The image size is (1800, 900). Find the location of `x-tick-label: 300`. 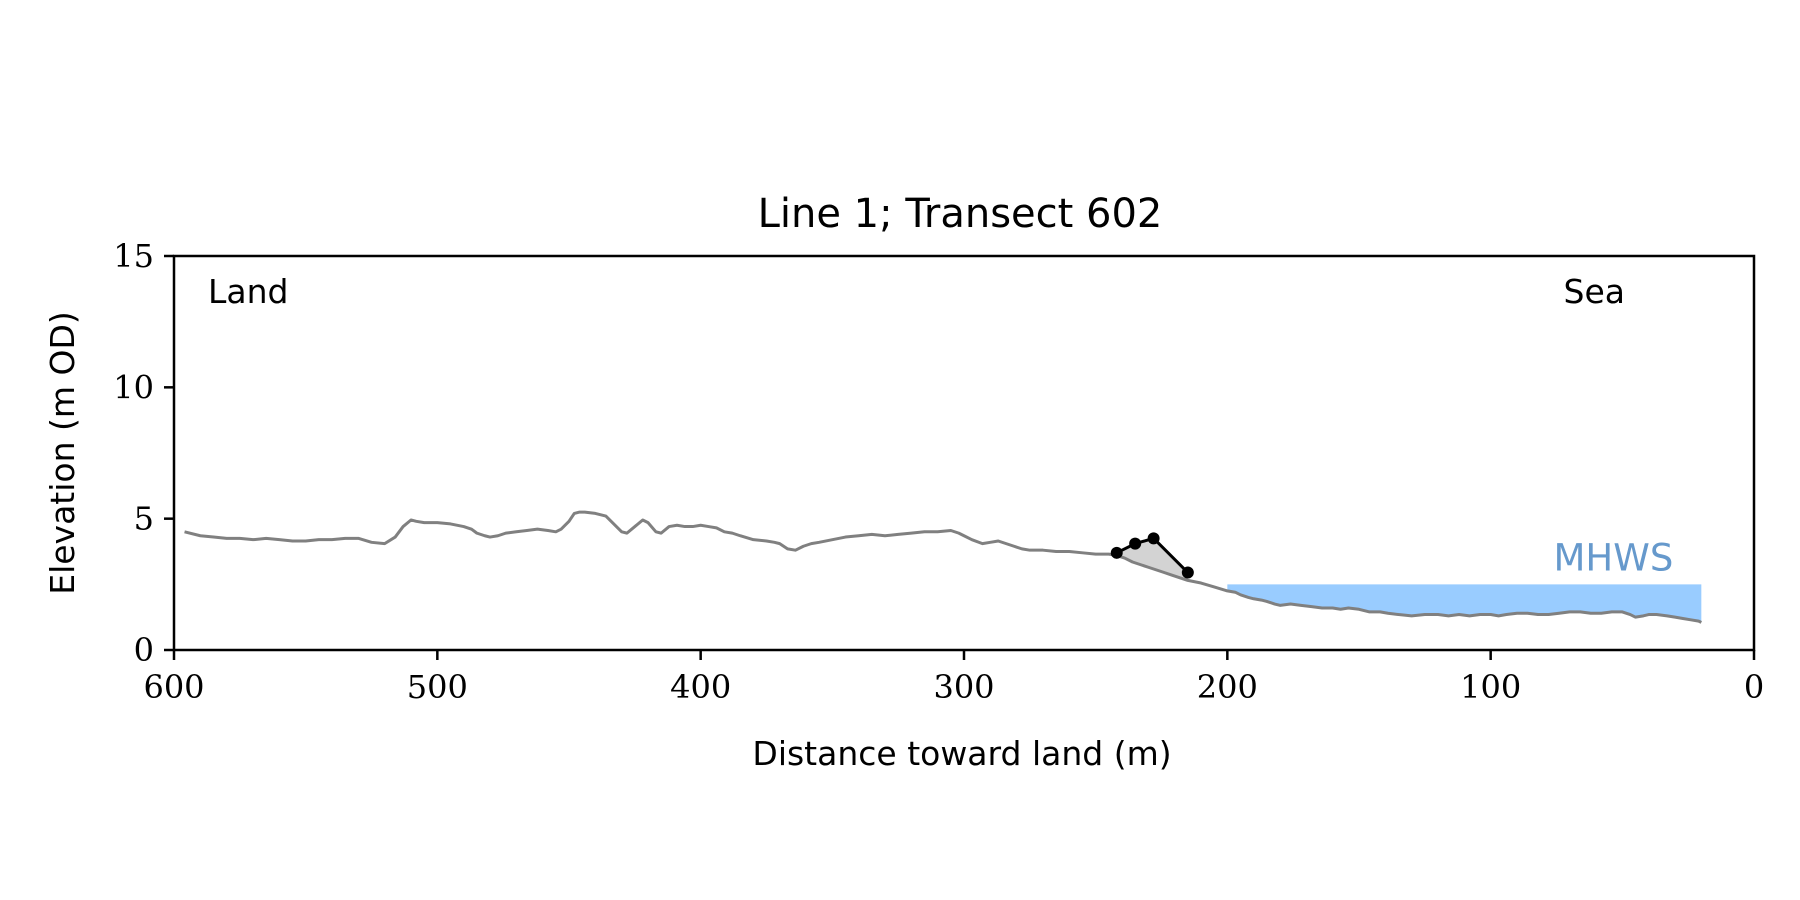

x-tick-label: 300 is located at coordinates (963, 687).